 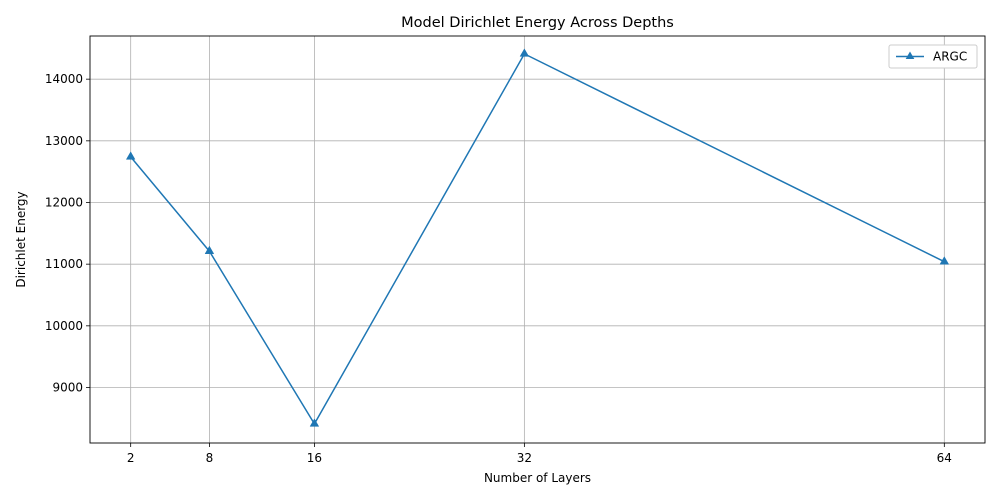 I want to click on y-tick-label: 12000, so click(x=64, y=203).